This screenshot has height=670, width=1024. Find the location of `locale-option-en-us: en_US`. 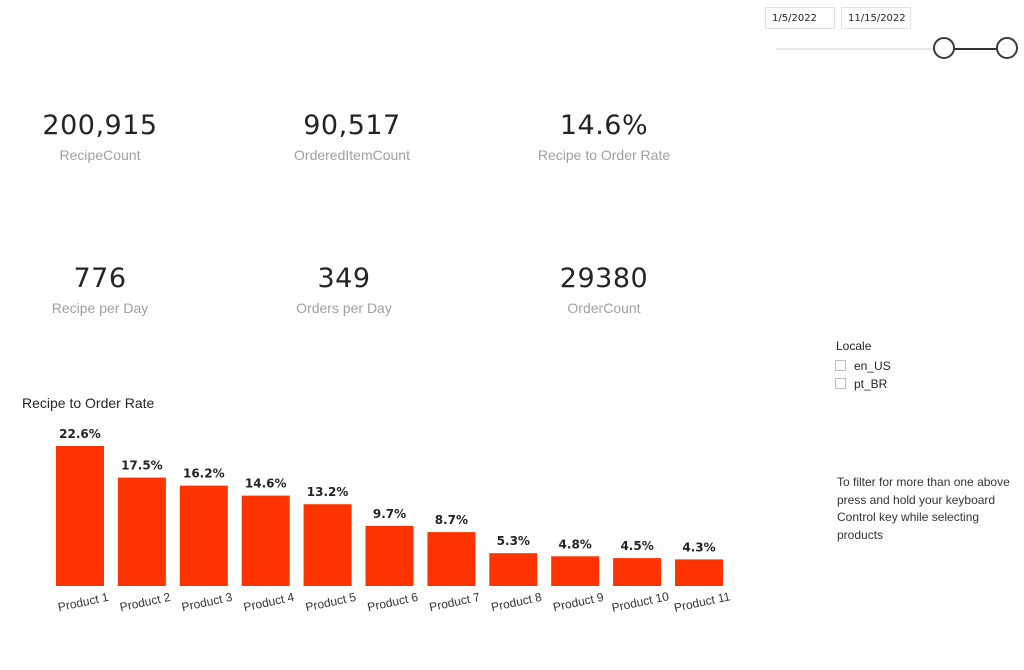

locale-option-en-us: en_US is located at coordinates (863, 366).